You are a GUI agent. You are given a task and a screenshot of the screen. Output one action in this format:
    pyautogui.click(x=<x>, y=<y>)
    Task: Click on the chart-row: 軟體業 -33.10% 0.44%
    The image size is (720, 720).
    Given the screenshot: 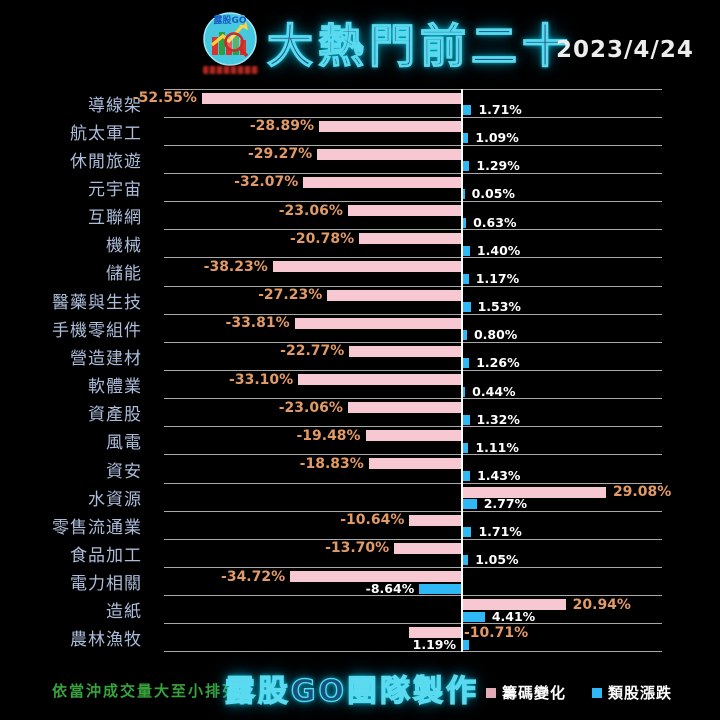 What is the action you would take?
    pyautogui.click(x=360, y=385)
    